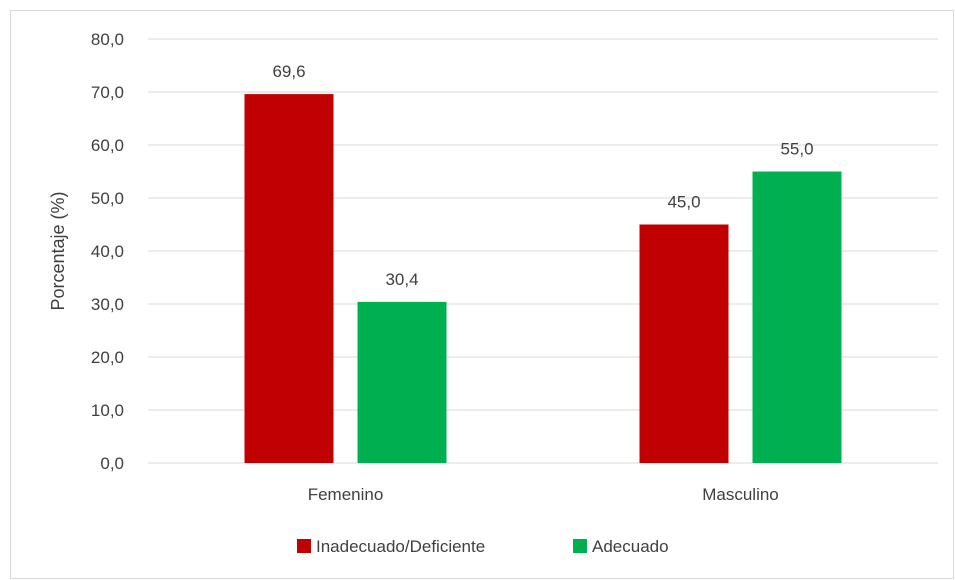 The width and height of the screenshot is (955, 580). I want to click on legend: Inadecuado/Deficiente Adecuado, so click(483, 546).